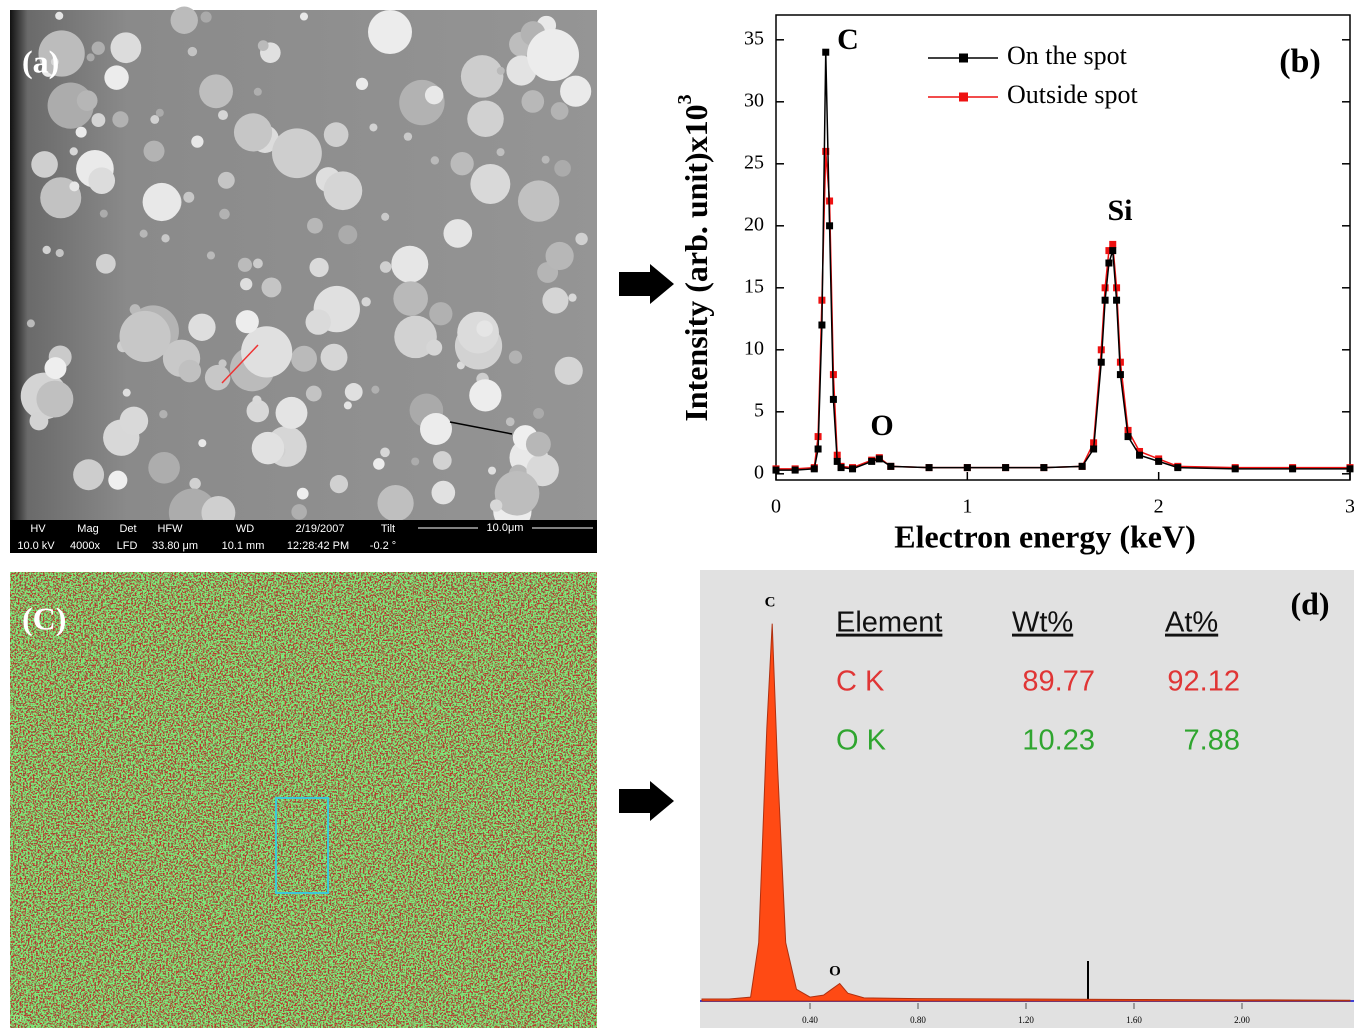 This screenshot has height=1028, width=1354. I want to click on info-value: LFD, so click(127, 546).